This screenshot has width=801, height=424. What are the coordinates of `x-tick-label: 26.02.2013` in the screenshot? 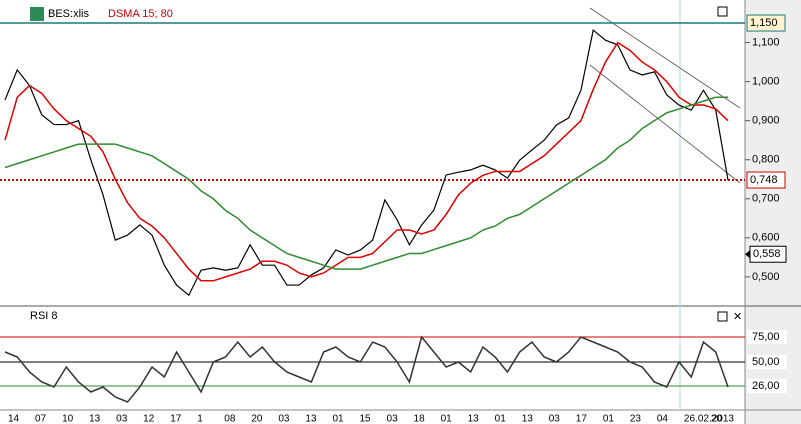 It's located at (709, 419).